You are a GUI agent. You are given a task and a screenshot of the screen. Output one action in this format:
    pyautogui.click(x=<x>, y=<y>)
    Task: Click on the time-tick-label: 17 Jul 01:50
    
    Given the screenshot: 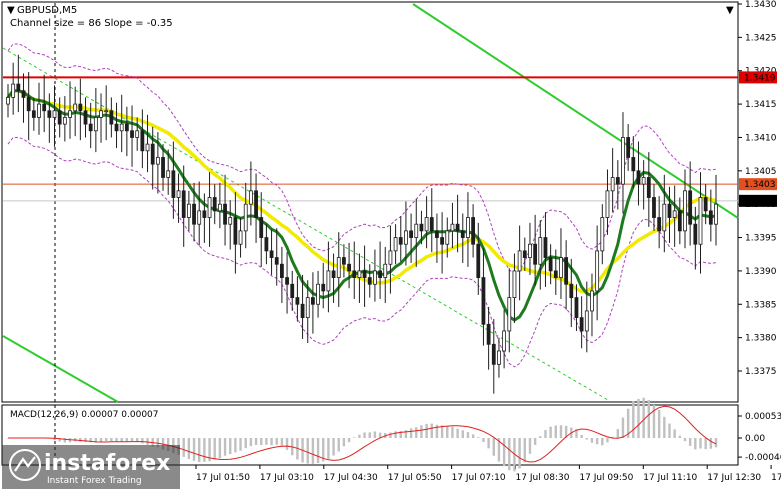 What is the action you would take?
    pyautogui.click(x=223, y=478)
    